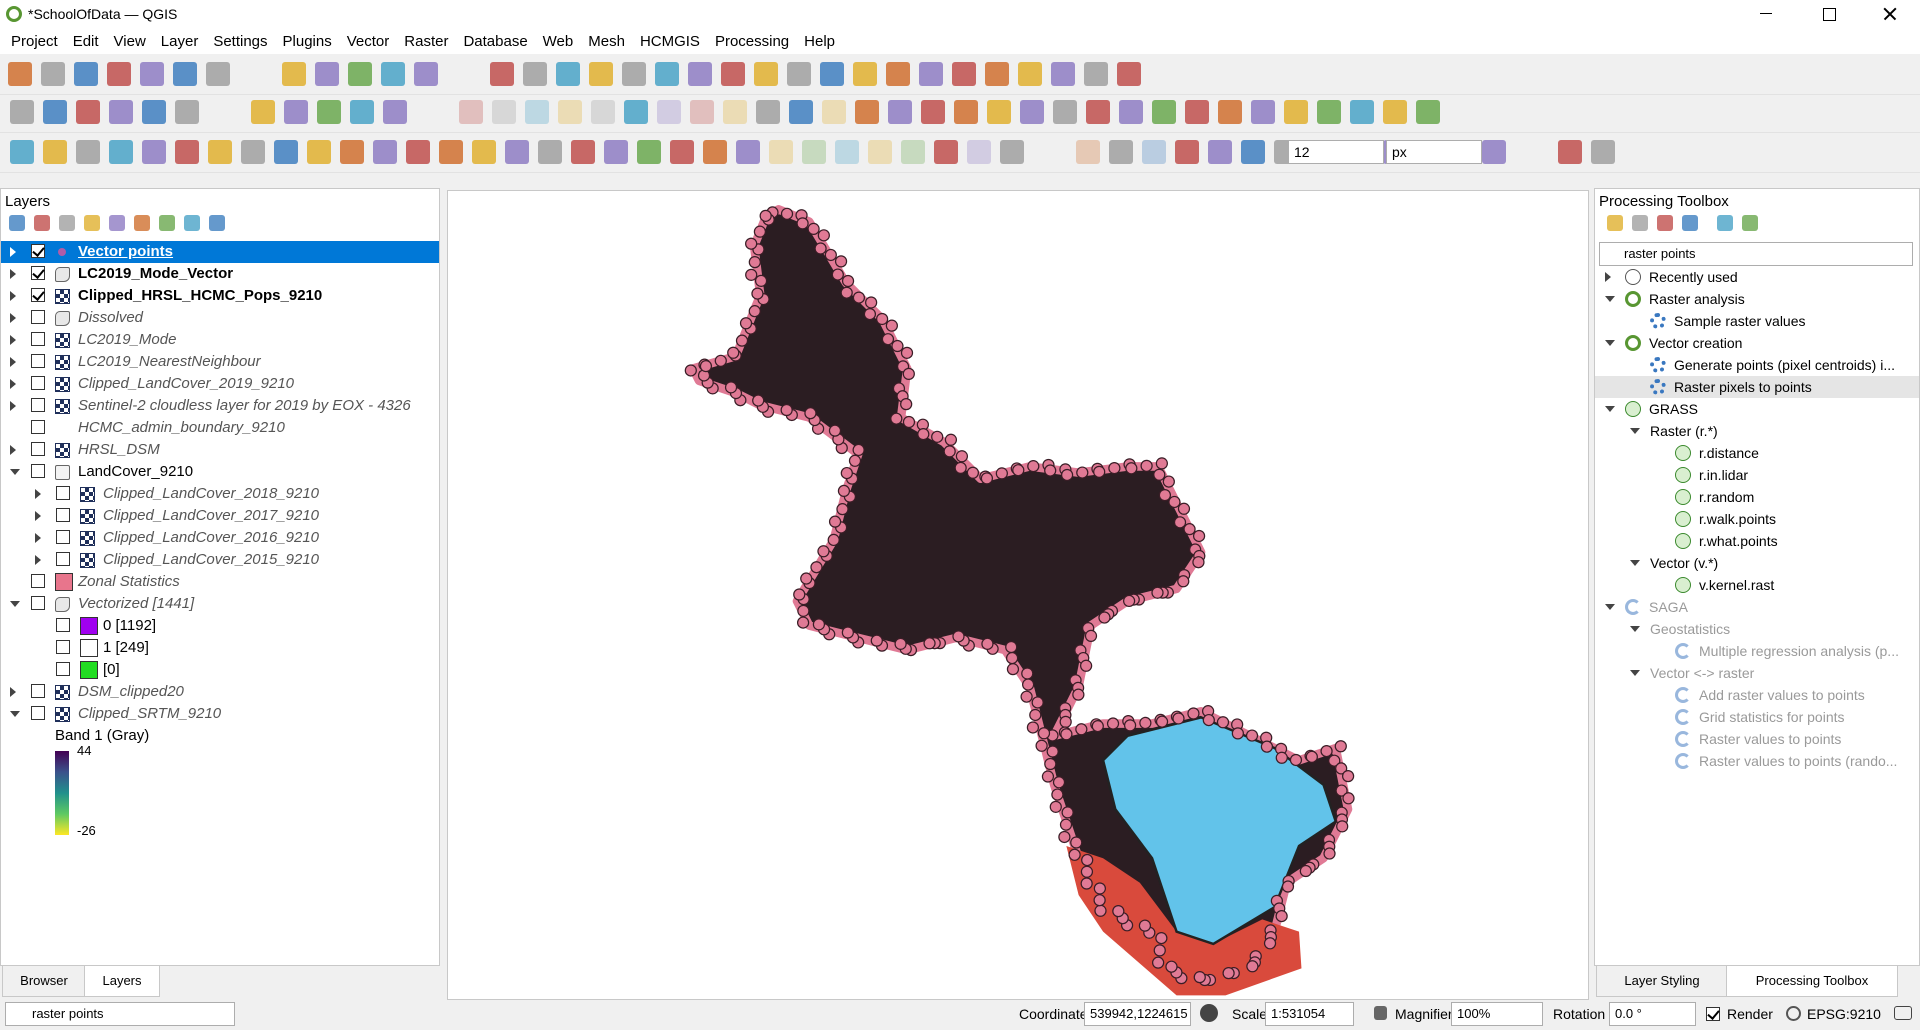 The width and height of the screenshot is (1920, 1030). I want to click on menu-item: Database, so click(495, 41).